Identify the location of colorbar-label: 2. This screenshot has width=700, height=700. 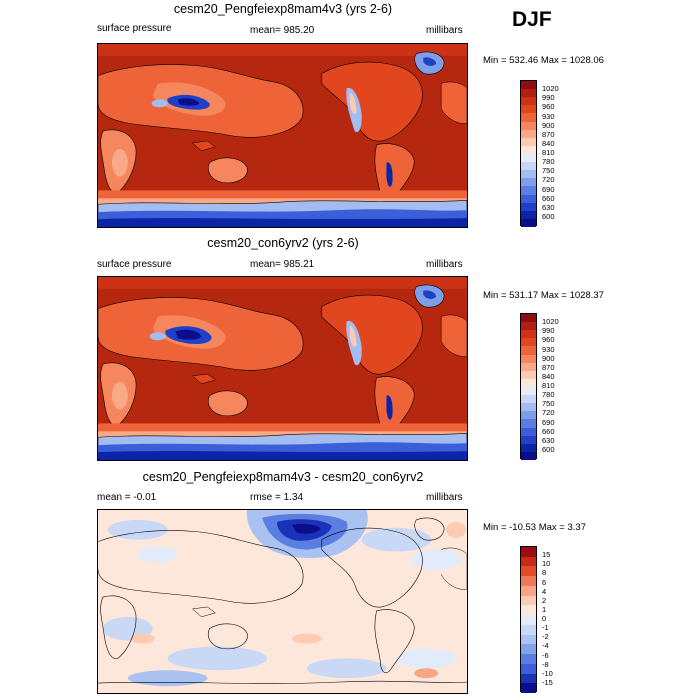
(544, 600).